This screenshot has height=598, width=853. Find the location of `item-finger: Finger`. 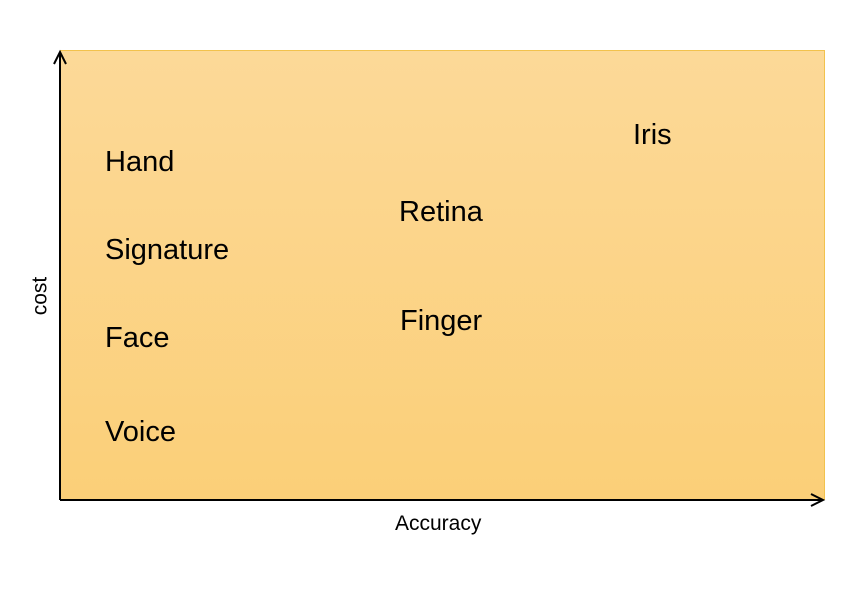

item-finger: Finger is located at coordinates (441, 321).